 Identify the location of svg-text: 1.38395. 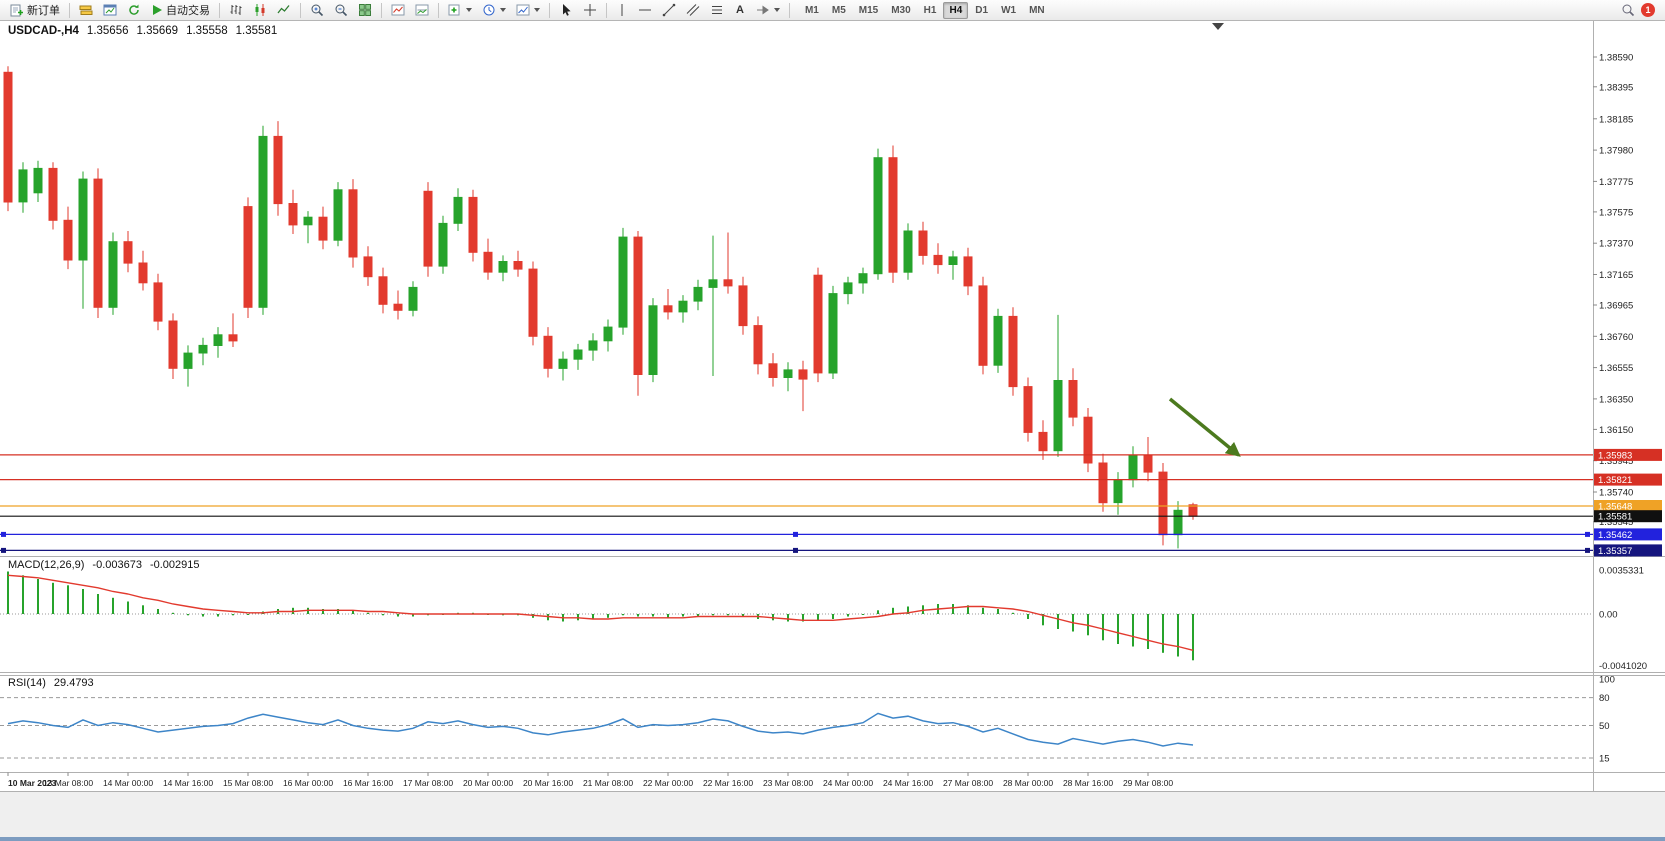
(1616, 87).